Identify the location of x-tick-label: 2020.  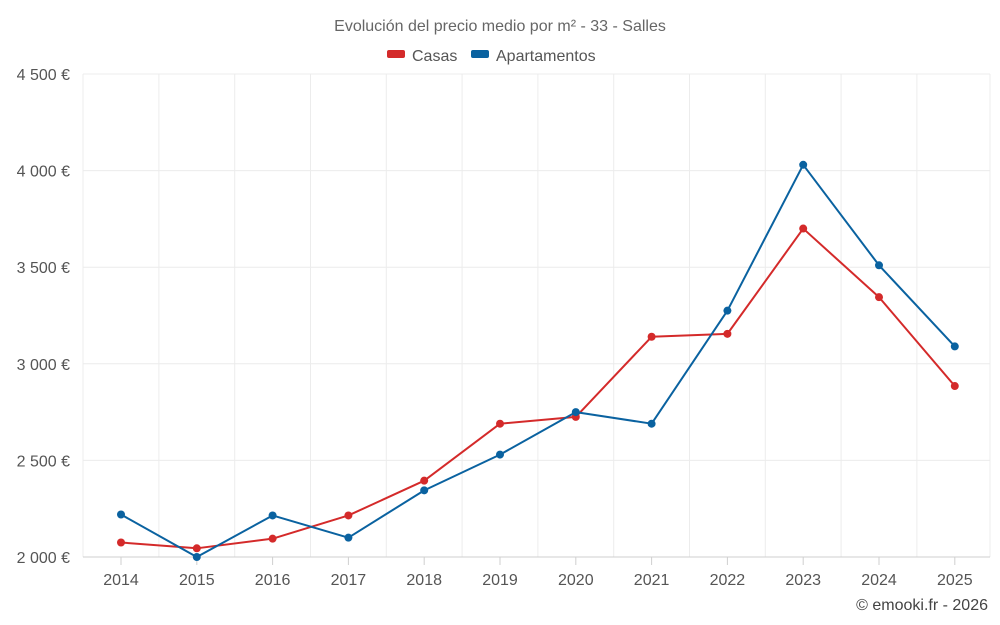
(576, 580).